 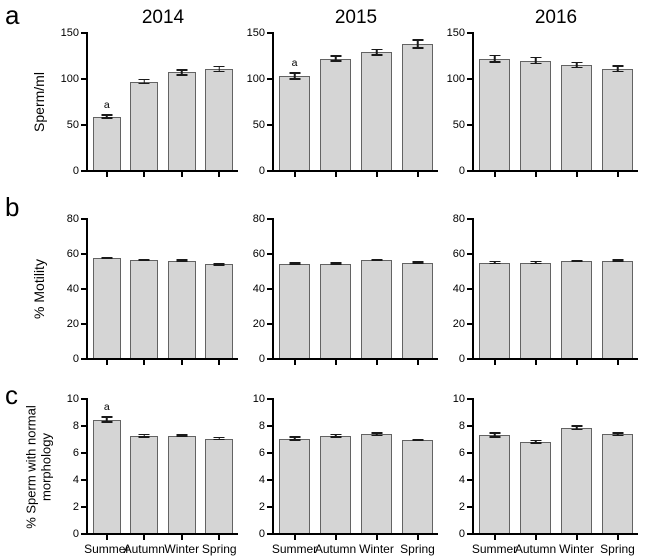 I want to click on column-title: 2015, so click(x=356, y=17).